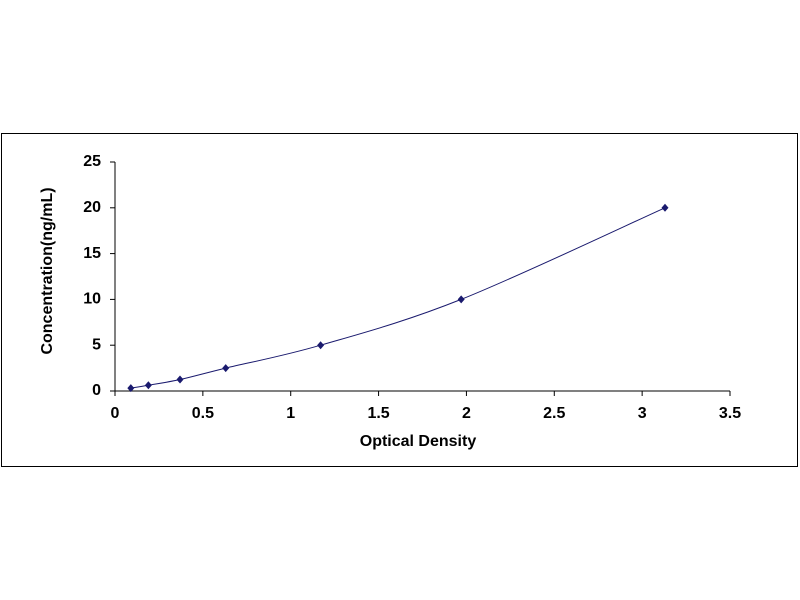 This screenshot has width=800, height=600. What do you see at coordinates (92, 253) in the screenshot?
I see `y-tick-label: 15` at bounding box center [92, 253].